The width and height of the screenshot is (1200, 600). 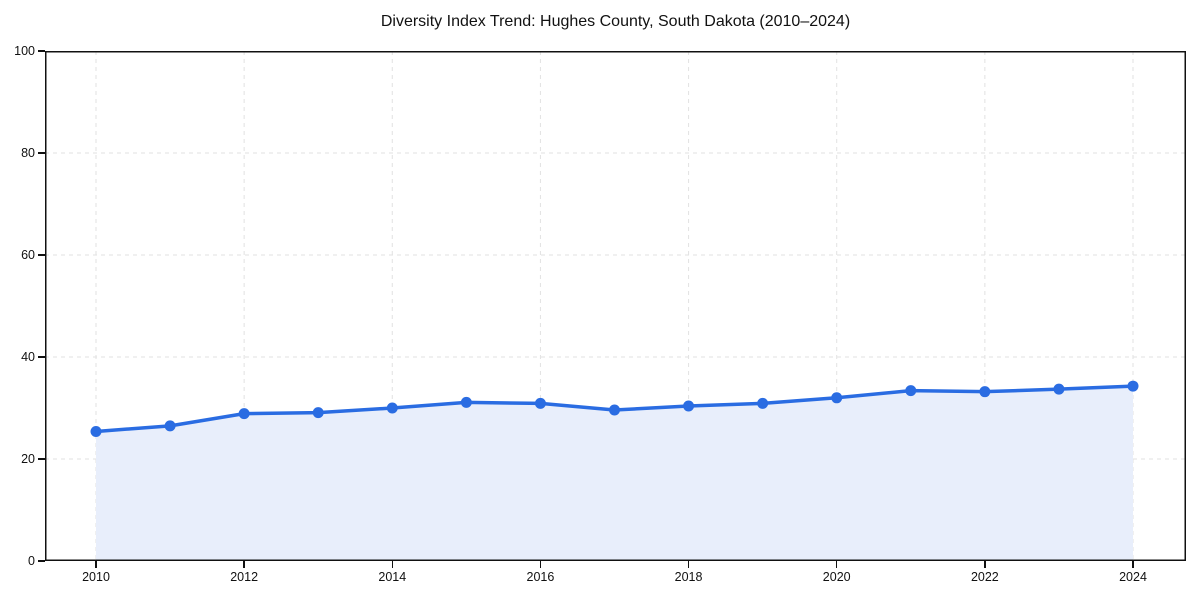 What do you see at coordinates (392, 577) in the screenshot?
I see `x-tick-label-2014: 2014` at bounding box center [392, 577].